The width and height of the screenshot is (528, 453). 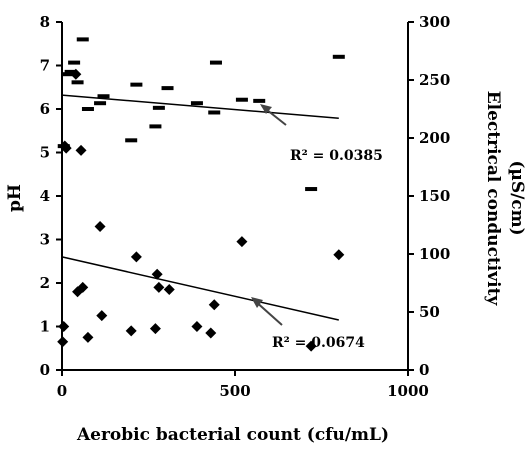 I want to click on x-axis-title: Aerobic bacterial count (cfu/mL), so click(x=232, y=435).